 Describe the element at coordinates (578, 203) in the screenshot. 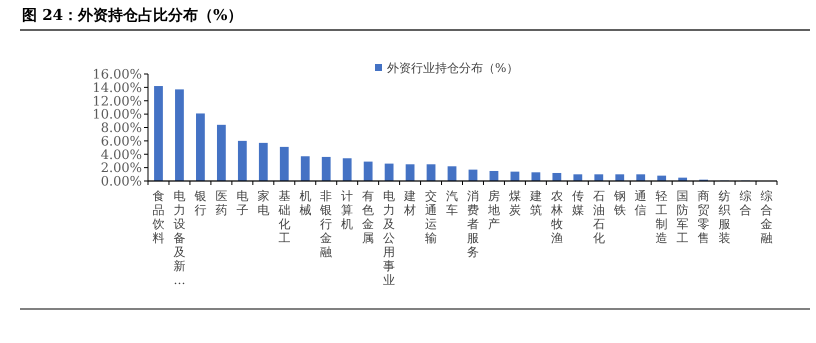

I see `x-tick-label: 传媒` at that location.